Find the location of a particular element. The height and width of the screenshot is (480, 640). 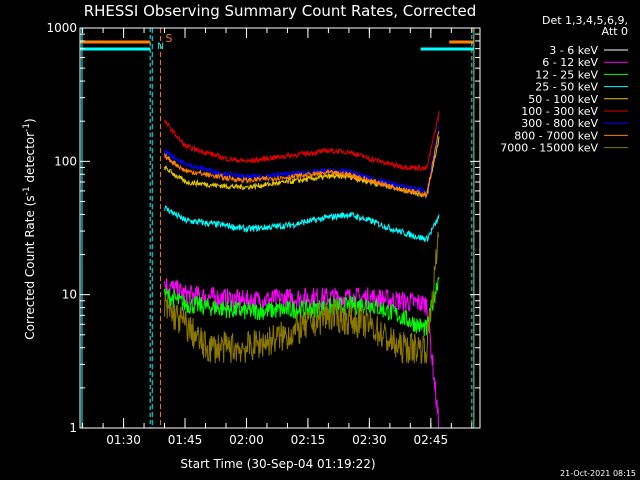

x-tick-label: 02:15 is located at coordinates (308, 440).